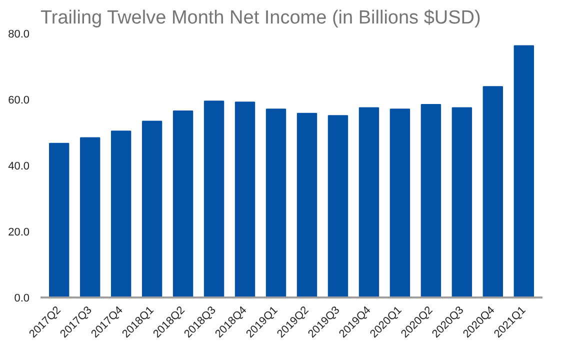  I want to click on y-tick-label: 20.0, so click(19, 232).